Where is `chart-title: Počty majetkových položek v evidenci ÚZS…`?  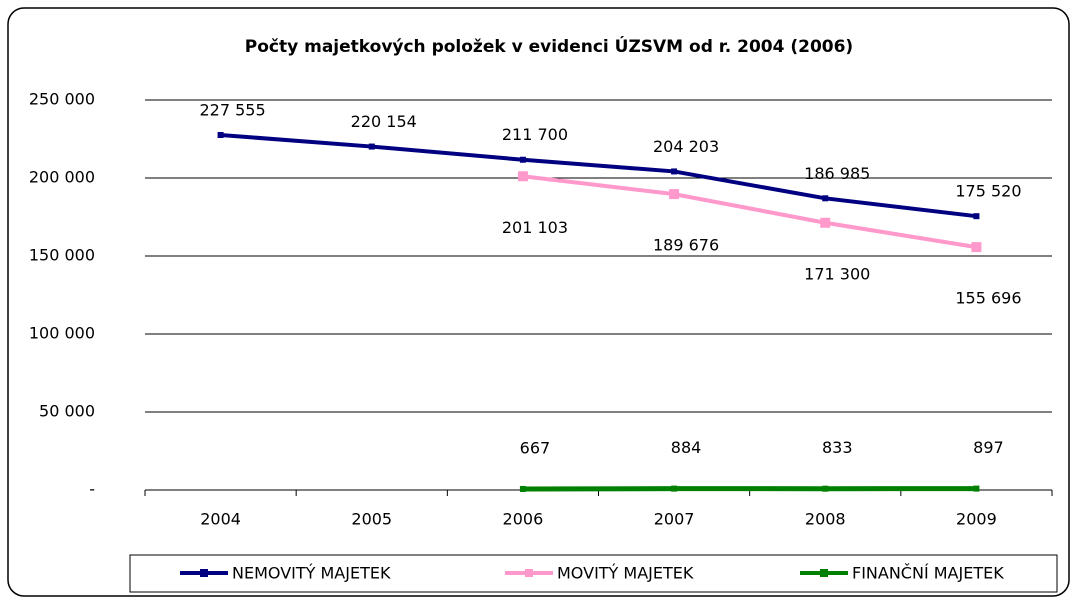 chart-title: Počty majetkových položek v evidenci ÚZS… is located at coordinates (549, 46).